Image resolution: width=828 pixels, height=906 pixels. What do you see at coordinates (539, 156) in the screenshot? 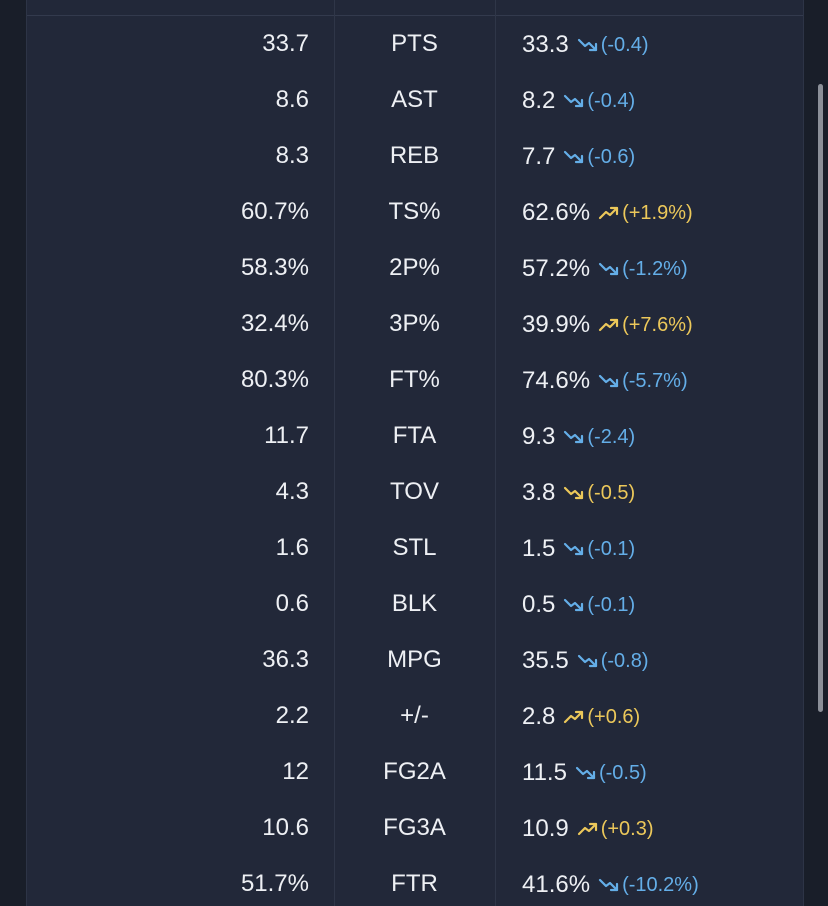
I see `current-value: 7.7` at bounding box center [539, 156].